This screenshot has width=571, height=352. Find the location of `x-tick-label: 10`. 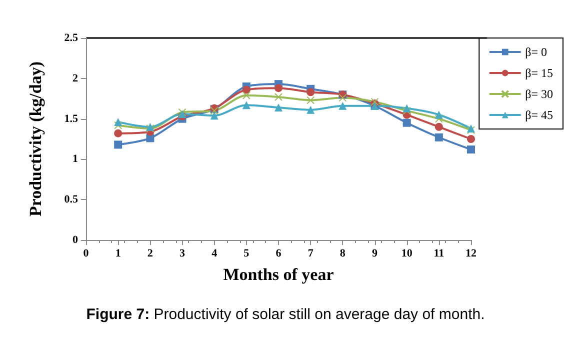

x-tick-label: 10 is located at coordinates (407, 254).